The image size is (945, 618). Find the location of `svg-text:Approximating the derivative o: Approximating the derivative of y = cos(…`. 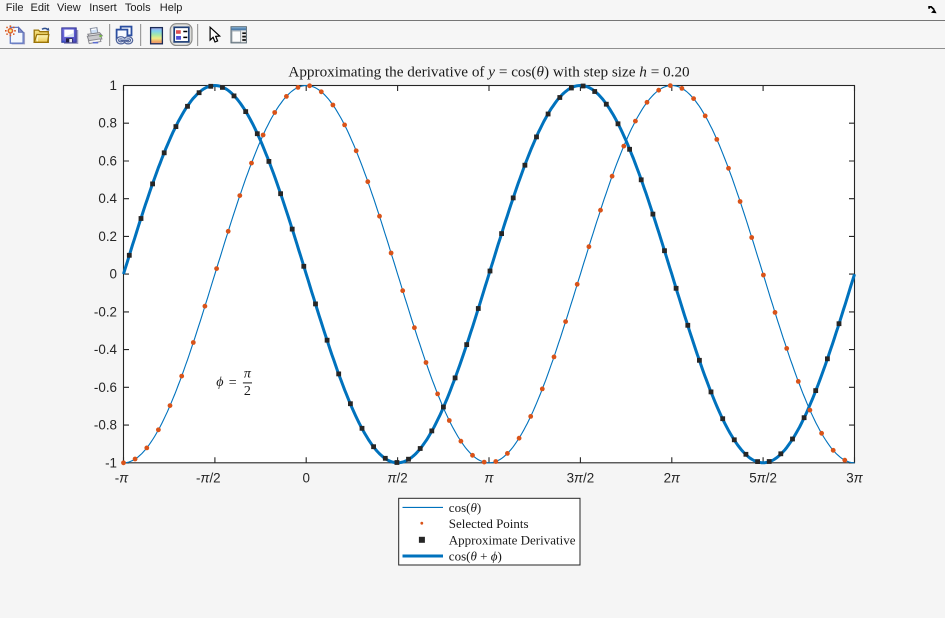

svg-text:Approximating the derivative o: Approximating the derivative of y = cos(… is located at coordinates (489, 72).